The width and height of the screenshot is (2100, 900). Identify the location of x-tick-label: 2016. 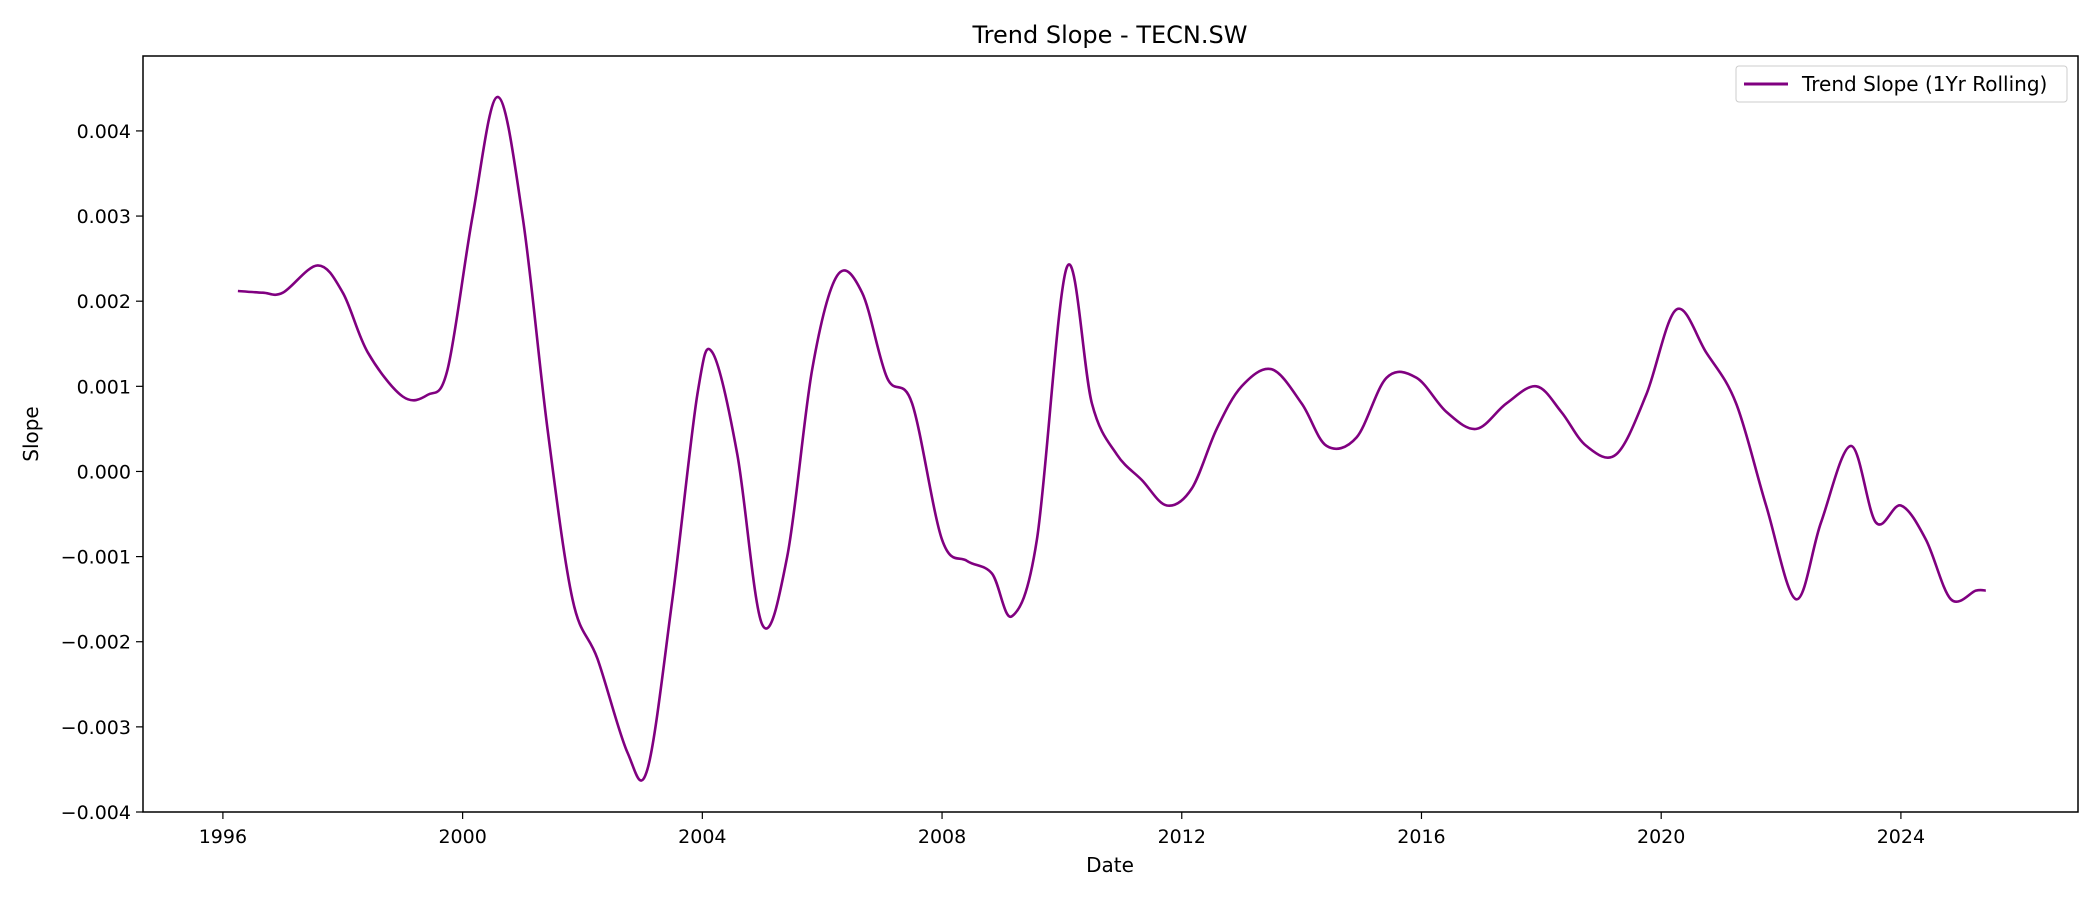
(1421, 837).